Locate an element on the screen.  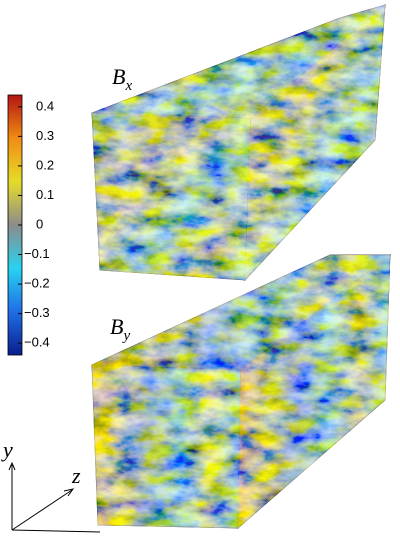
tick-label: −0.1 is located at coordinates (37, 253).